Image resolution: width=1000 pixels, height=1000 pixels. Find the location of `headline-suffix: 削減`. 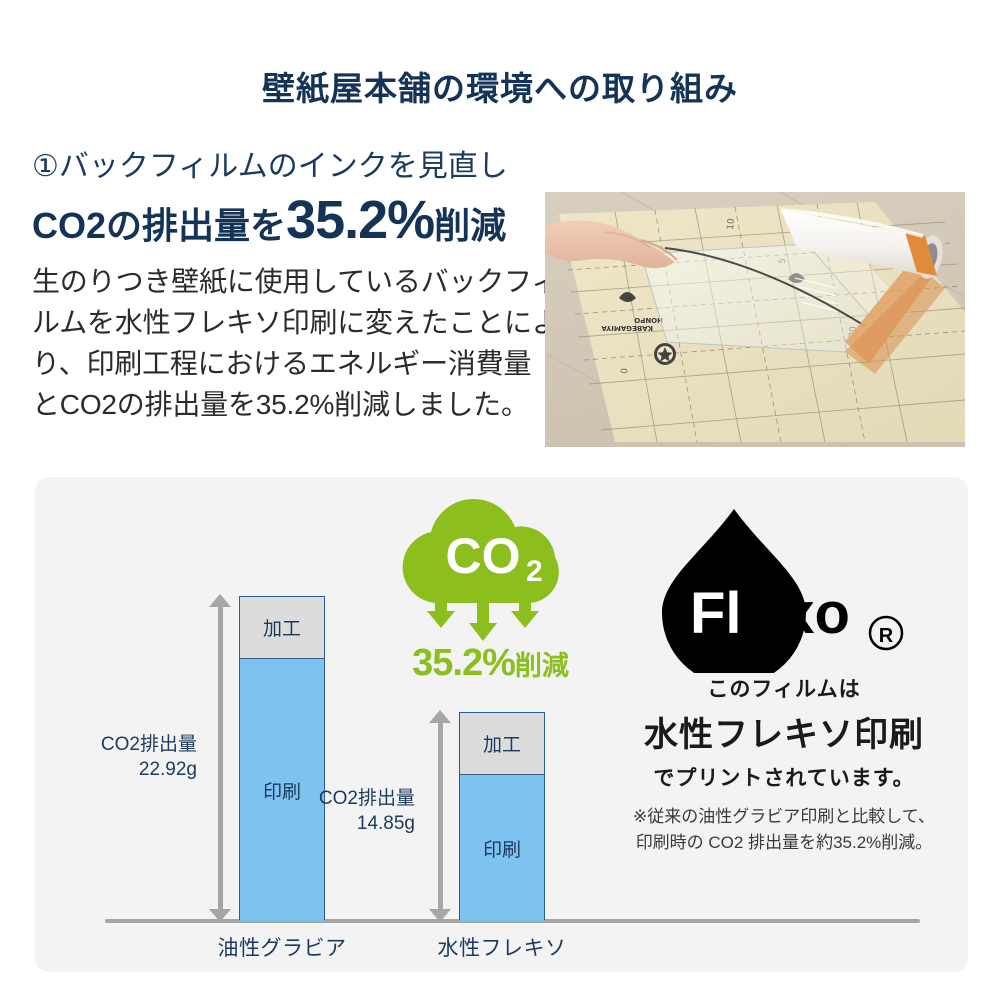

headline-suffix: 削減 is located at coordinates (470, 225).